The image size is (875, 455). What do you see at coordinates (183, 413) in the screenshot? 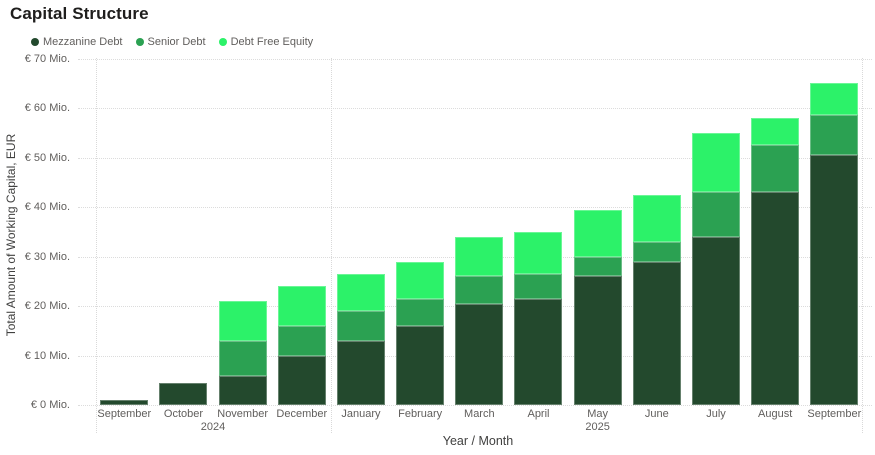
I see `x-tick-label-month: October` at bounding box center [183, 413].